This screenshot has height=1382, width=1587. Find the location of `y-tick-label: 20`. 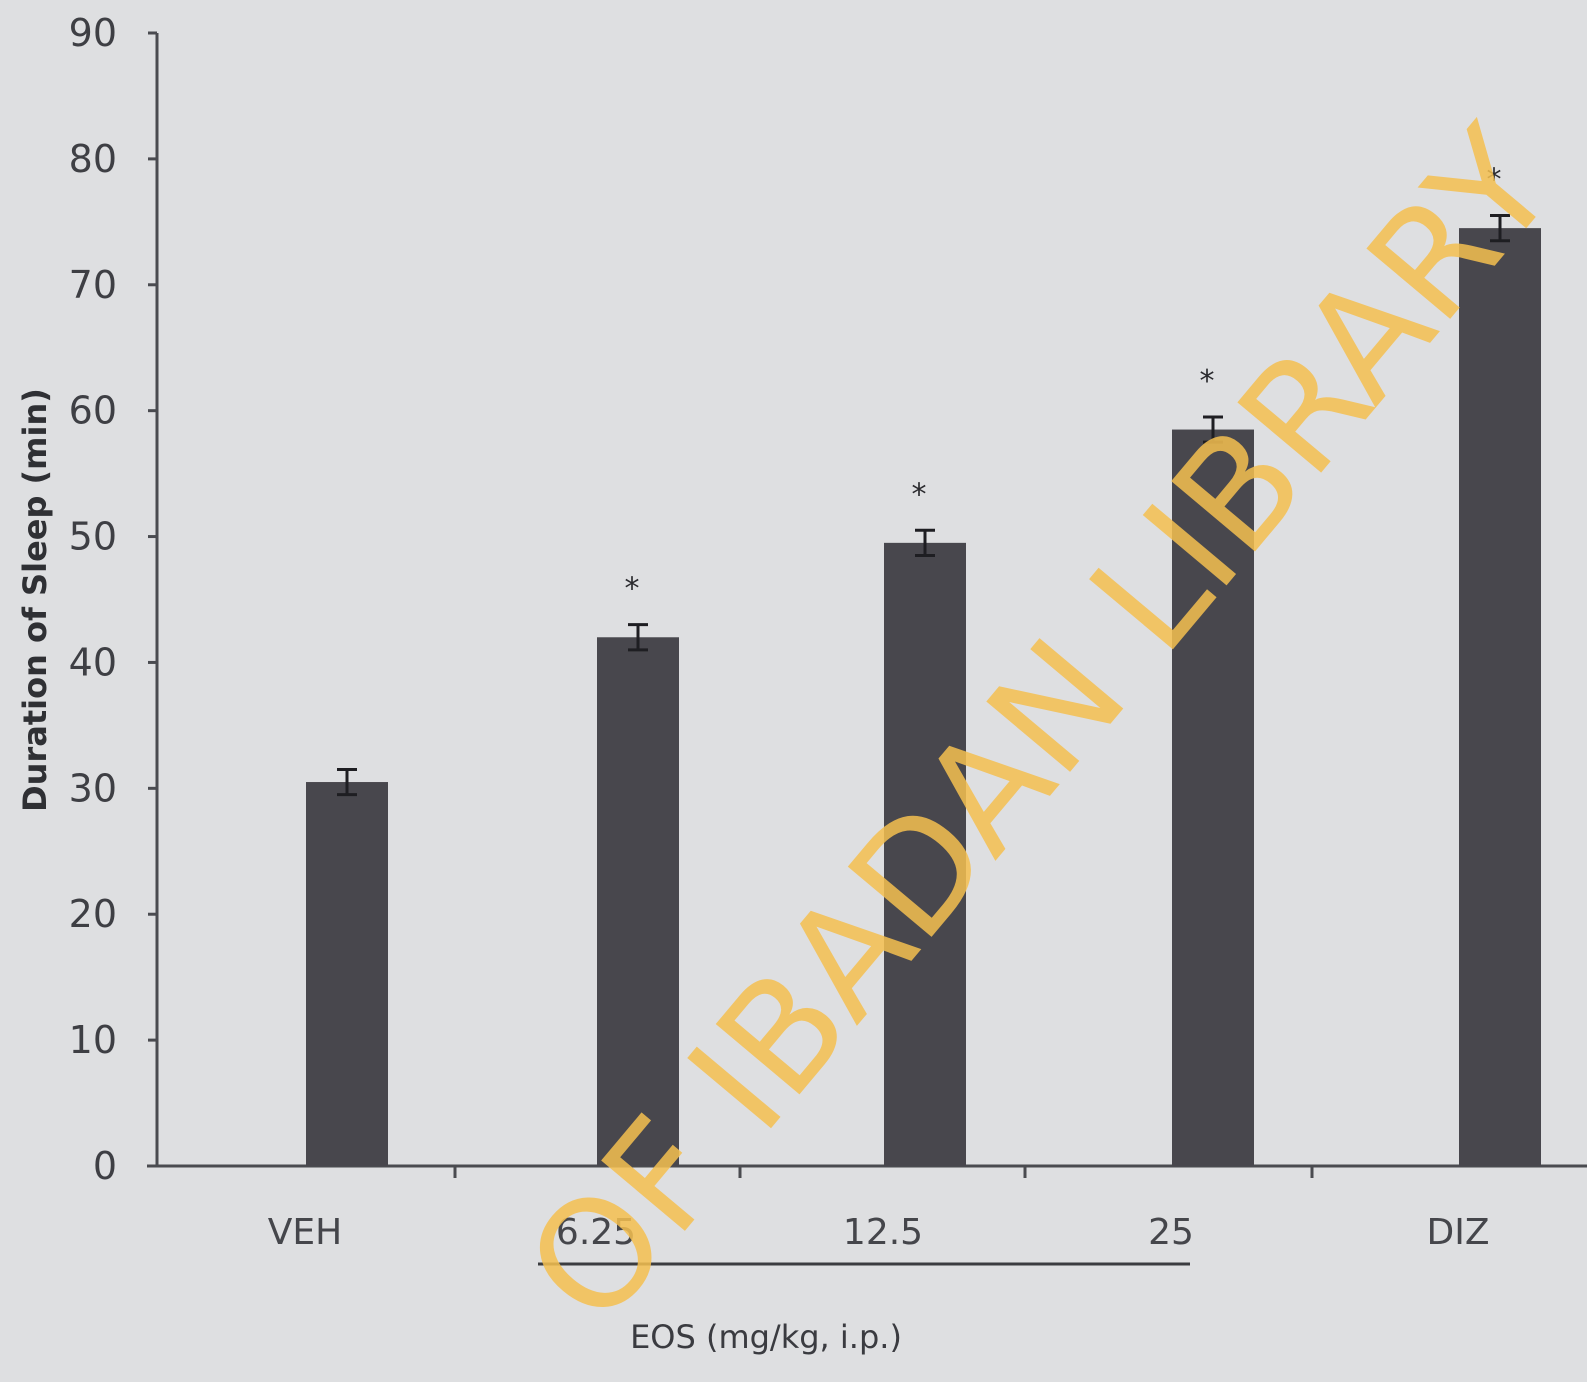

y-tick-label: 20 is located at coordinates (93, 914).